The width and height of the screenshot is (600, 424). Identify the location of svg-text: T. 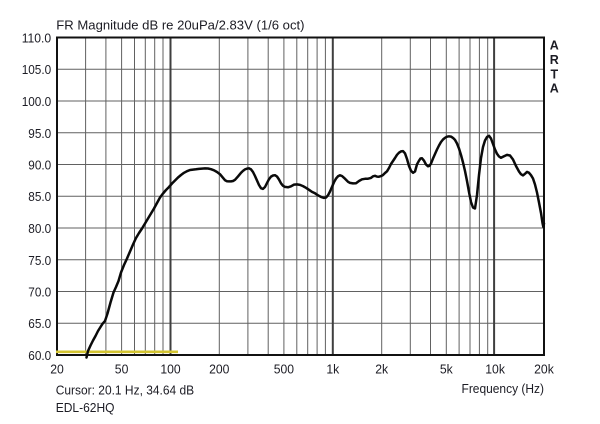
(554, 74).